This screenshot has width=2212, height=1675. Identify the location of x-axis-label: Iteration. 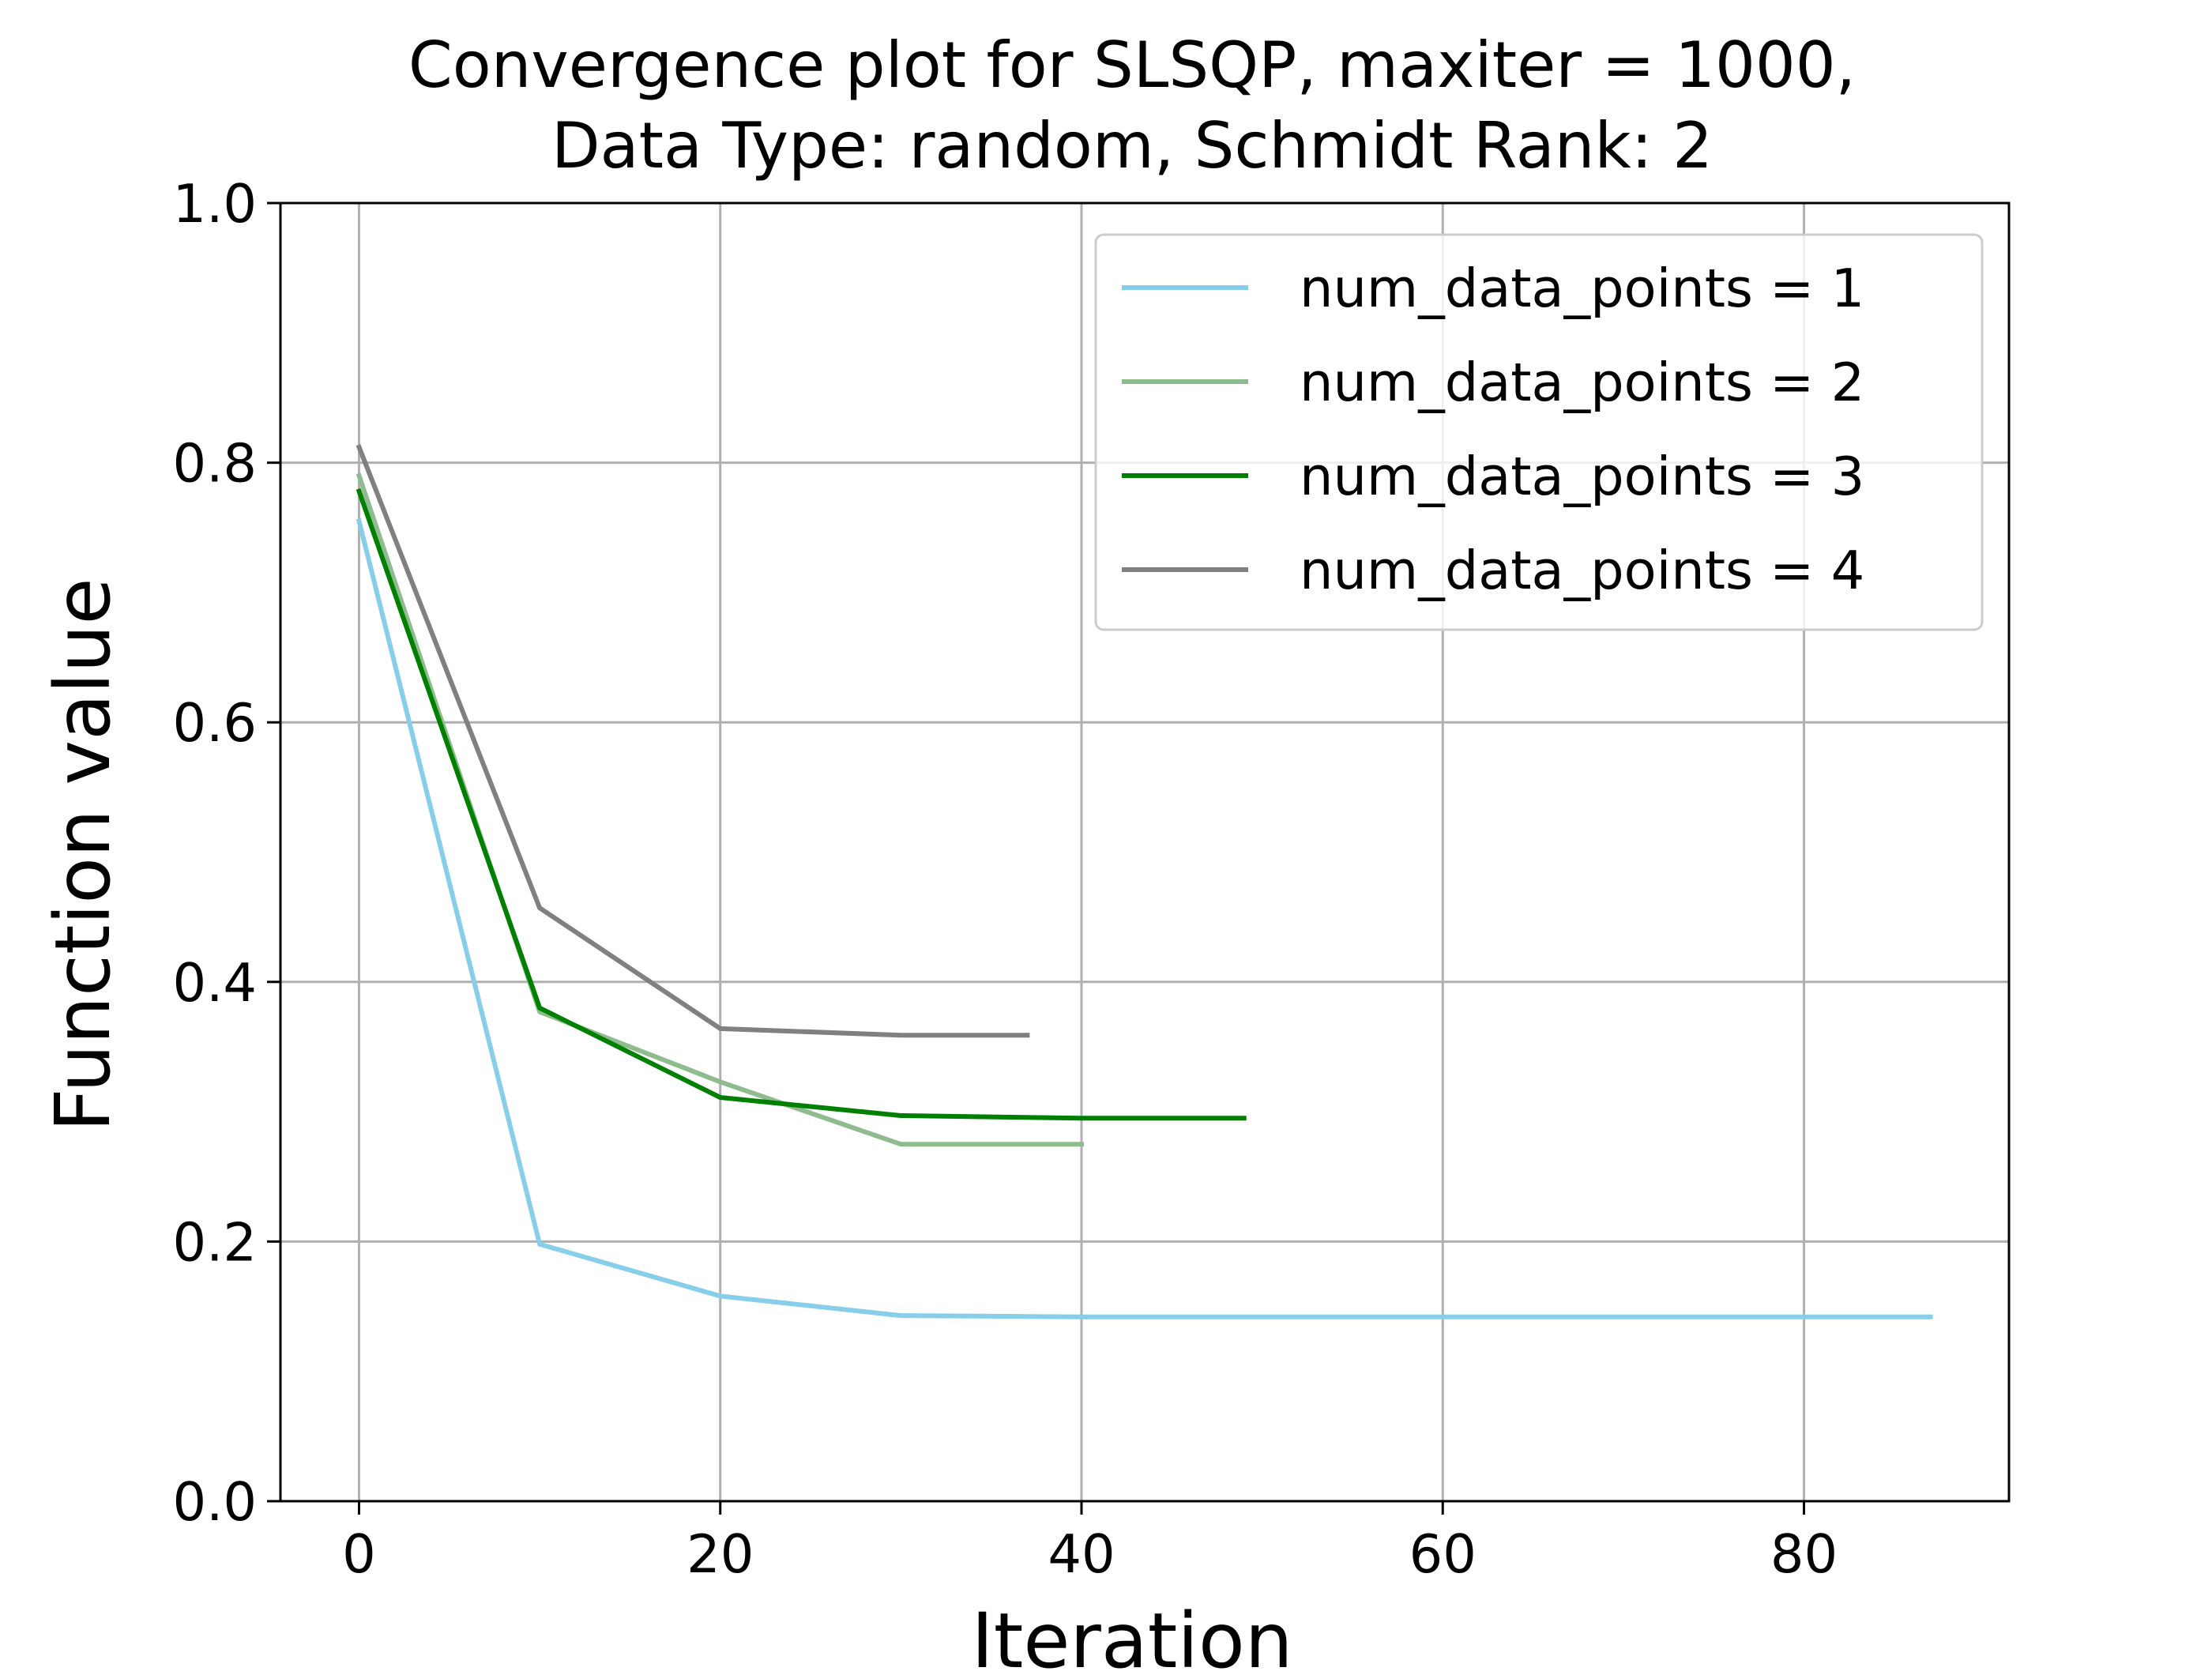
(1132, 1636).